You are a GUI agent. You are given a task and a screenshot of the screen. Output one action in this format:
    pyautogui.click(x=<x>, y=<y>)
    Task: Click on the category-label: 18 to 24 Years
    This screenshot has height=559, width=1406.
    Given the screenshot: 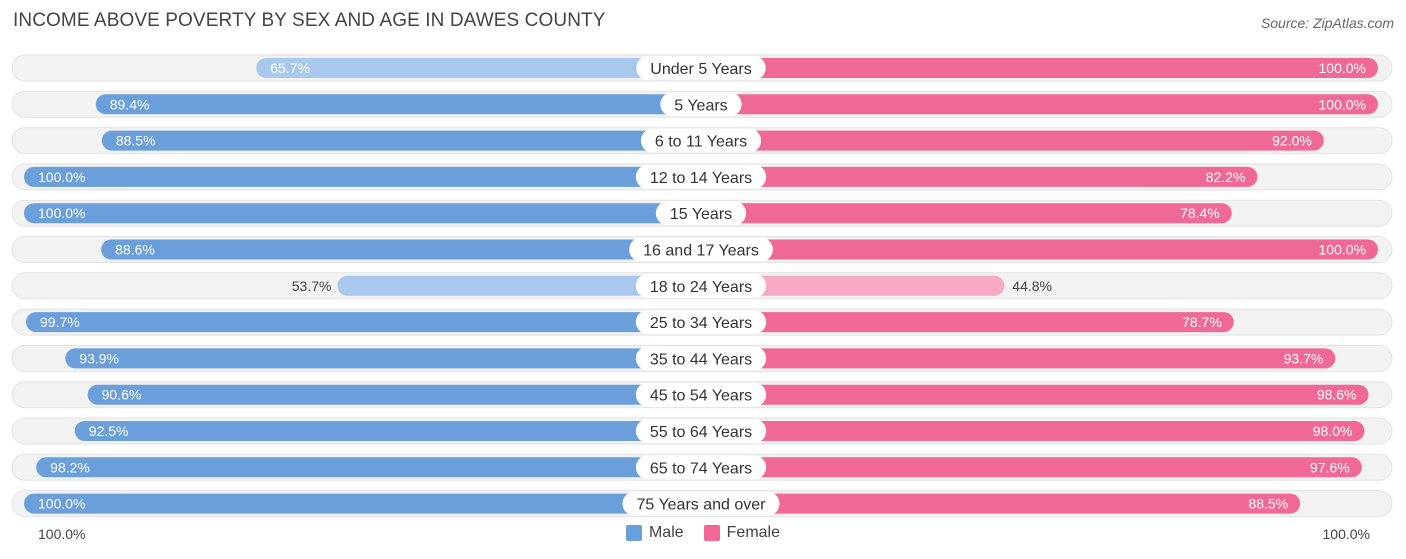 What is the action you would take?
    pyautogui.click(x=701, y=287)
    